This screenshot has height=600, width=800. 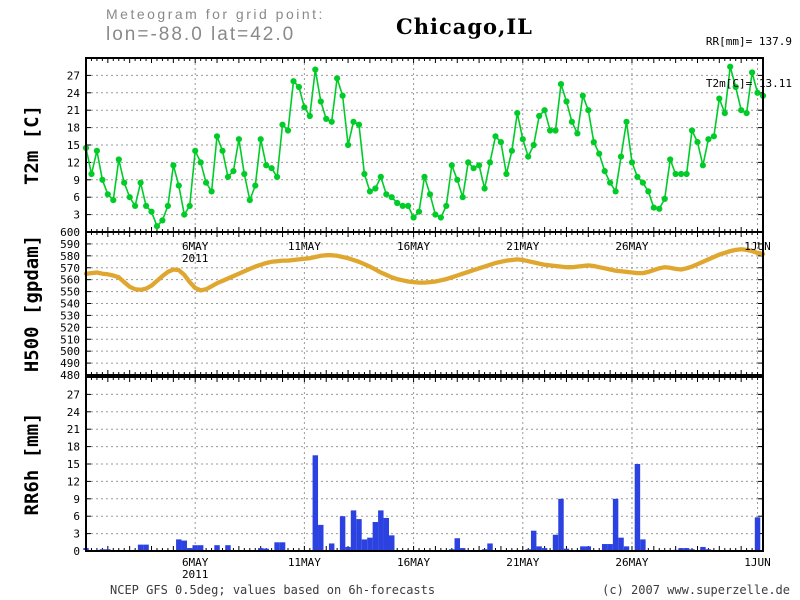 I want to click on x-date-label: 6MAY, so click(x=195, y=246).